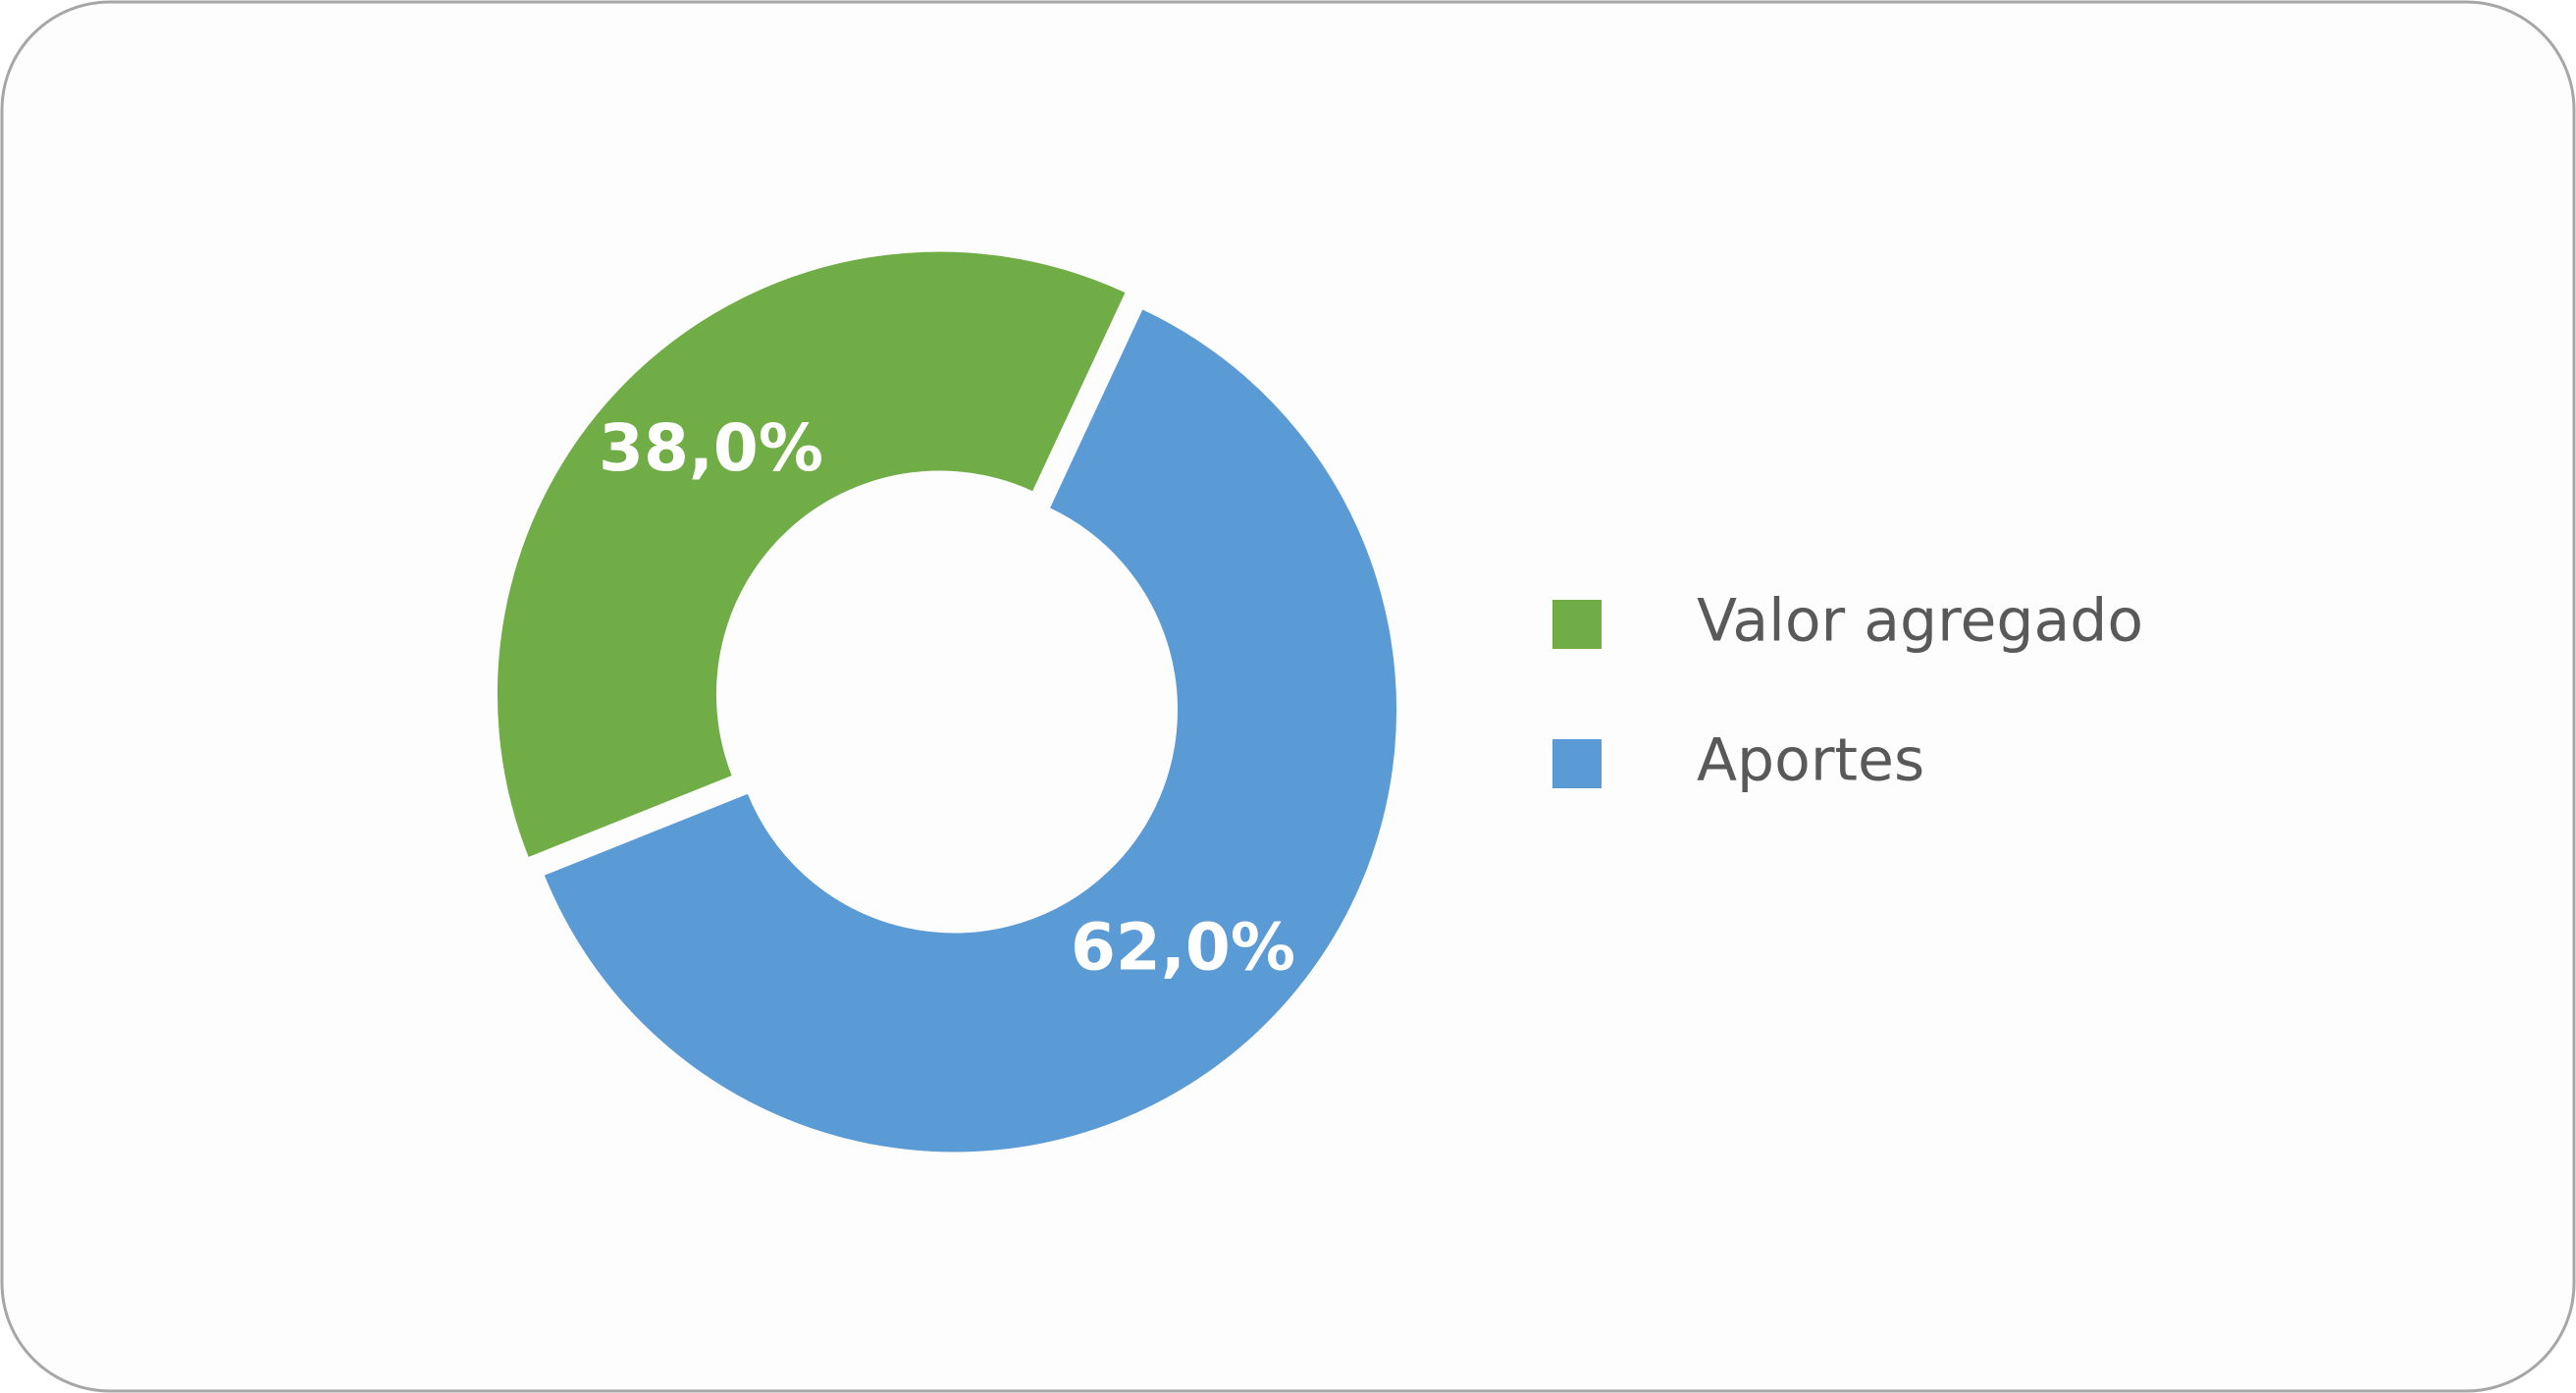  I want to click on value-label: 38,0%, so click(711, 448).